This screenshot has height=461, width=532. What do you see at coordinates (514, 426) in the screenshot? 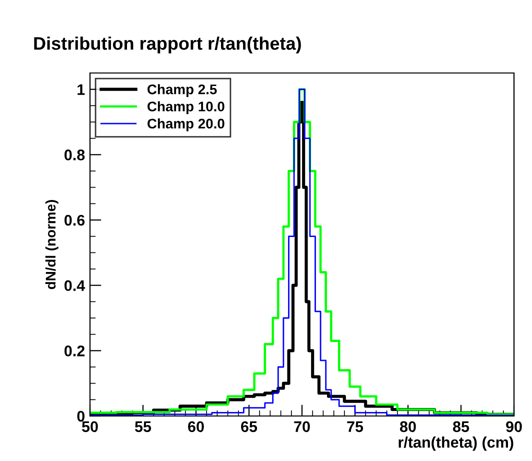
I see `x-tick-label: 90` at bounding box center [514, 426].